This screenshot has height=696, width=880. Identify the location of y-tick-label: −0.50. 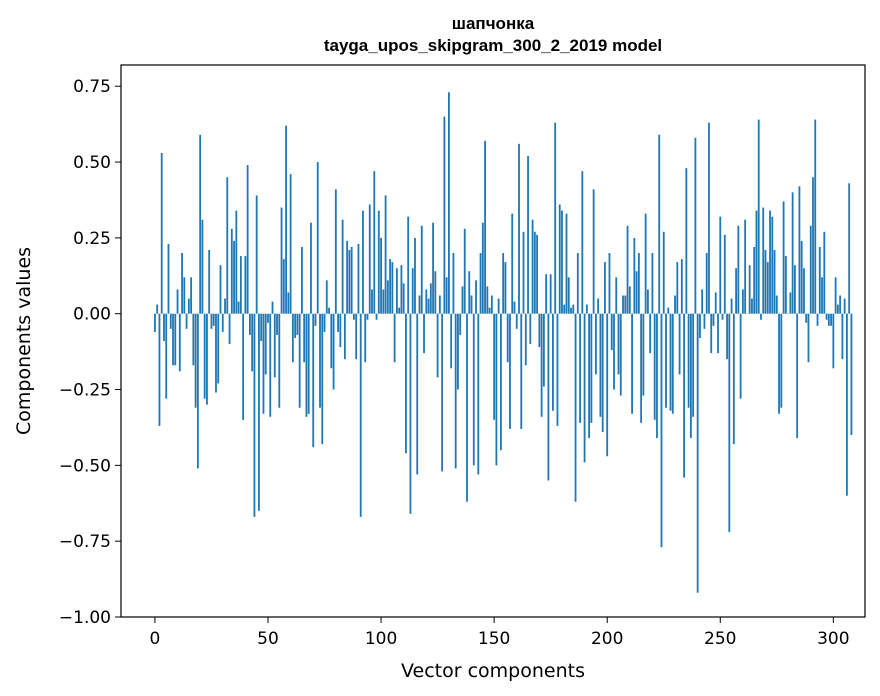
(85, 466).